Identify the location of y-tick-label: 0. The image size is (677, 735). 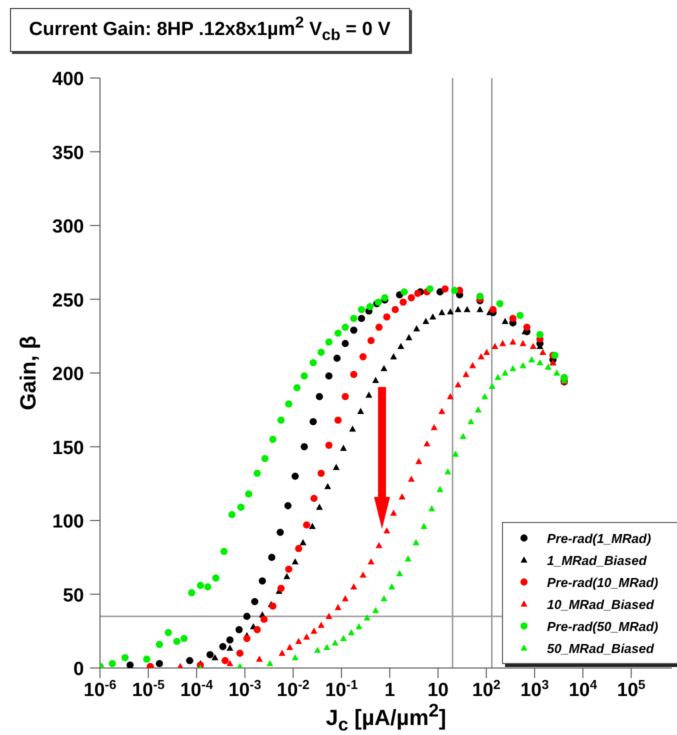
(78, 669).